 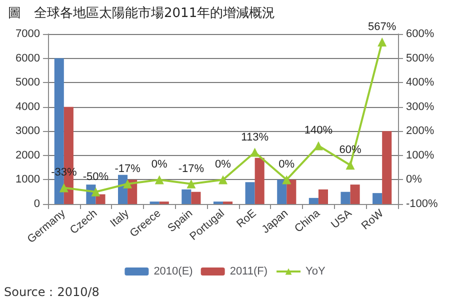 What do you see at coordinates (342, 219) in the screenshot?
I see `x-tick-label: USA` at bounding box center [342, 219].